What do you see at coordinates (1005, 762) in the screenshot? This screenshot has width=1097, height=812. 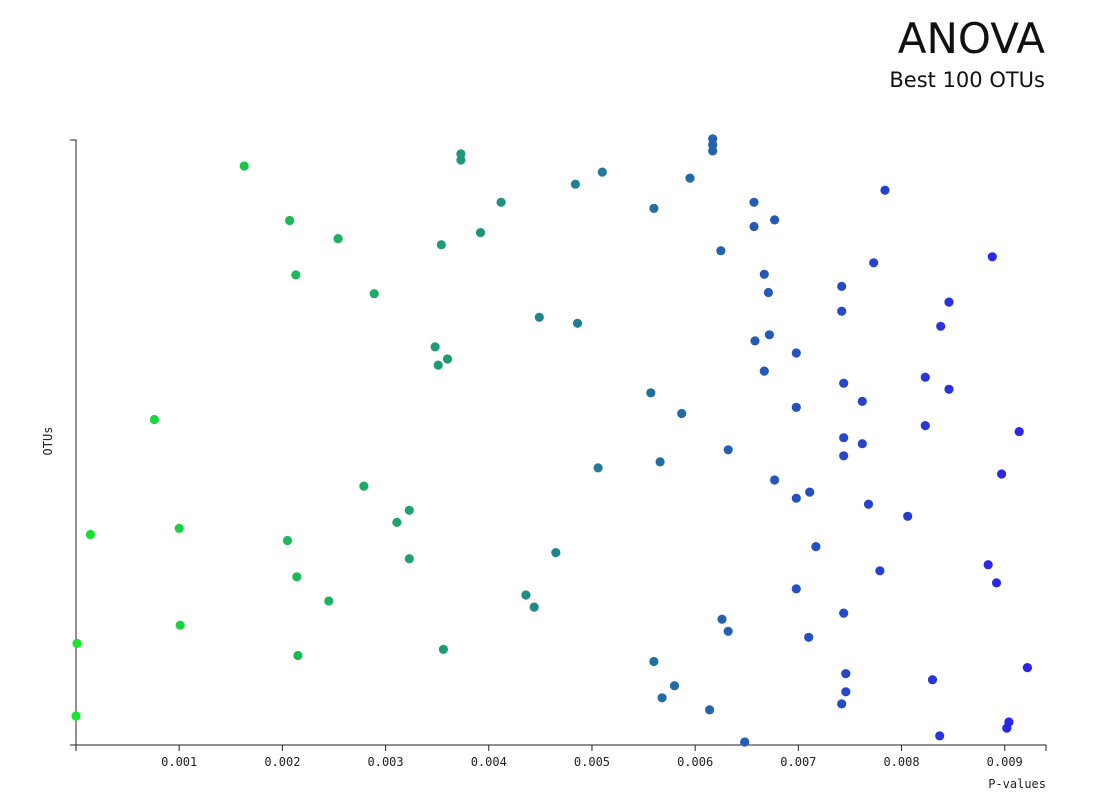 I see `x-tick-label: 0.009` at bounding box center [1005, 762].